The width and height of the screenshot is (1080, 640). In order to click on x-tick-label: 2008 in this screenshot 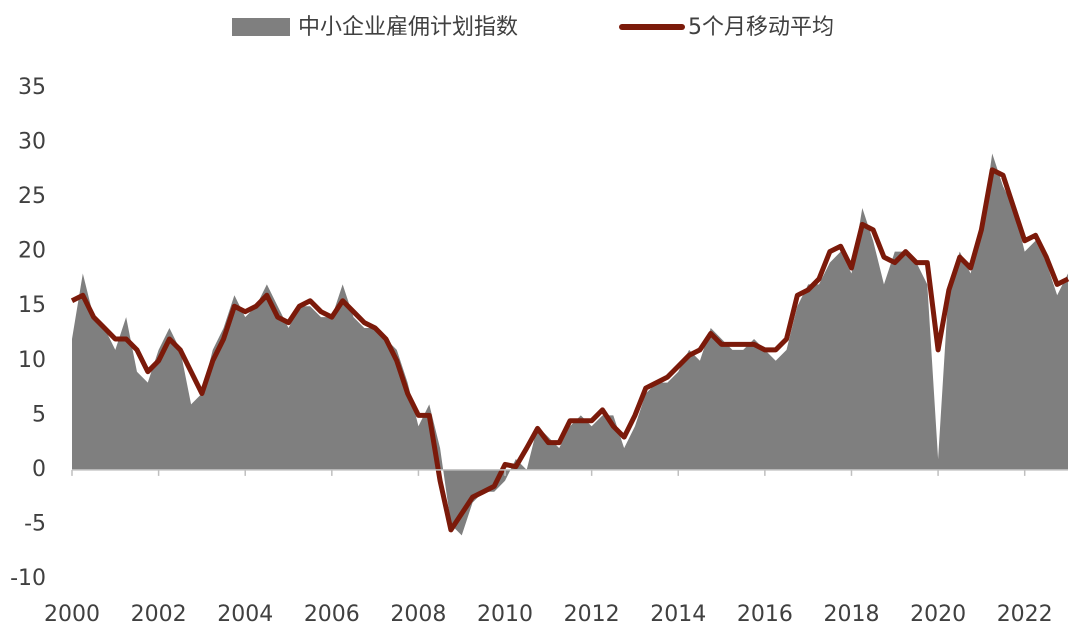, I will do `click(418, 614)`.